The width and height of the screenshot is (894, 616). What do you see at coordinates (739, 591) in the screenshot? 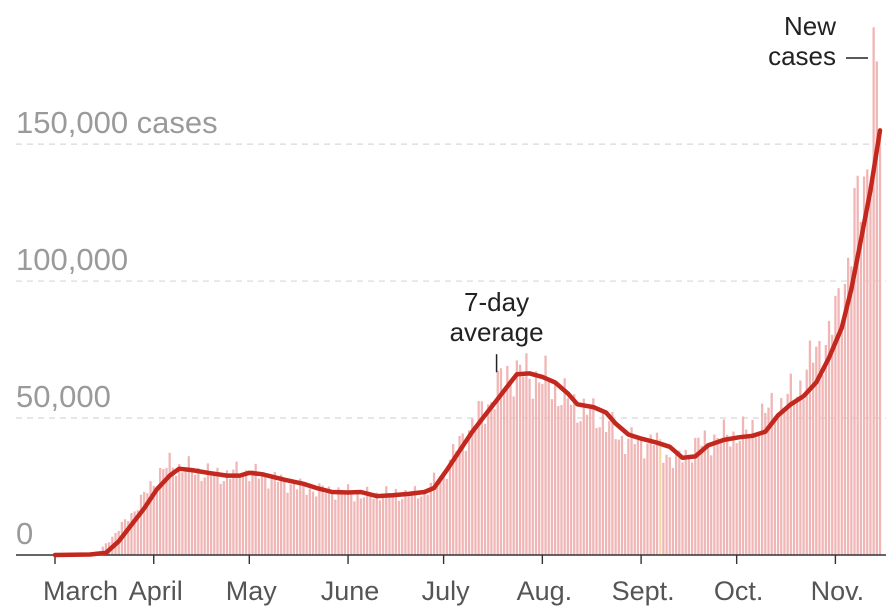
I see `x-tick-label-7: Oct.` at bounding box center [739, 591].